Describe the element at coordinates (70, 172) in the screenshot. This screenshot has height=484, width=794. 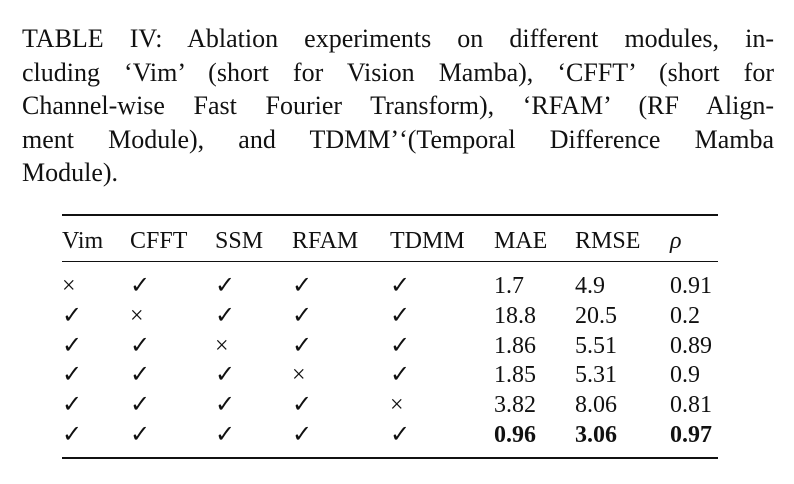
I see `caption-line: Module).` at that location.